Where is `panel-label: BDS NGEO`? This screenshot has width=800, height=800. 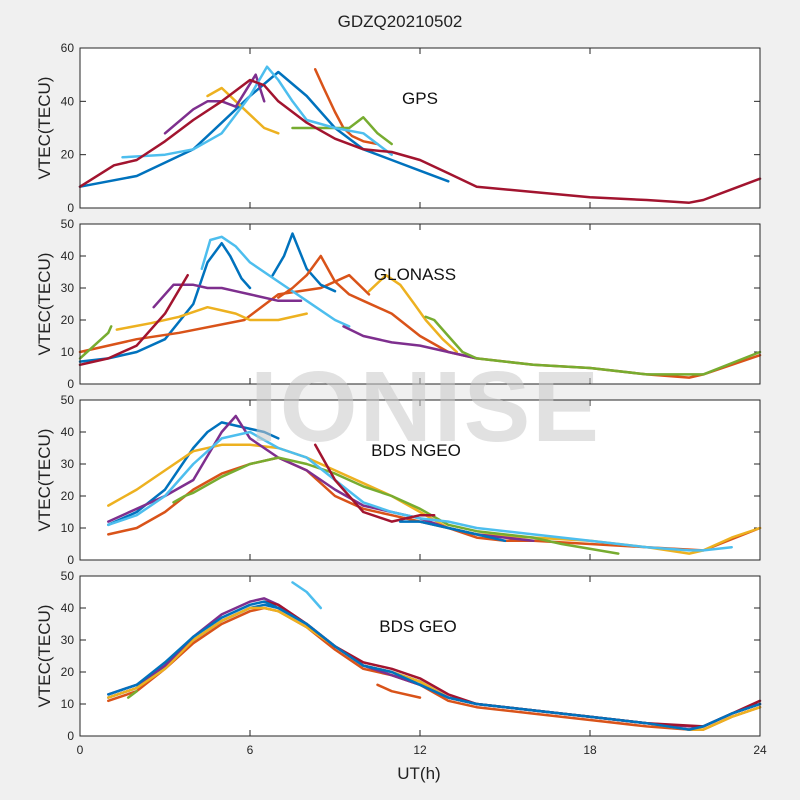
panel-label: BDS NGEO is located at coordinates (416, 450).